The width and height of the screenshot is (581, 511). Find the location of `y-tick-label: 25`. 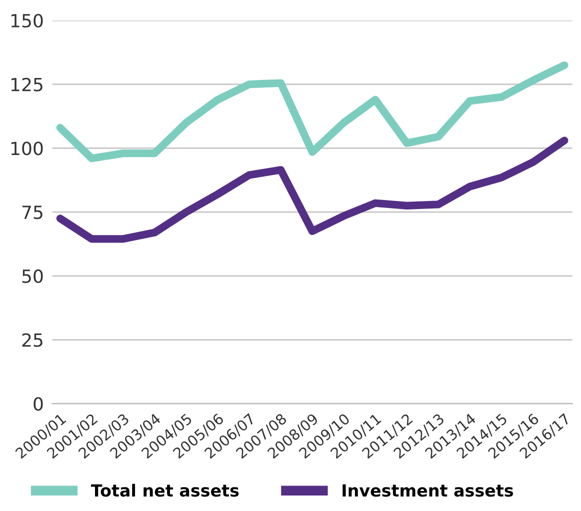

y-tick-label: 25 is located at coordinates (32, 340).